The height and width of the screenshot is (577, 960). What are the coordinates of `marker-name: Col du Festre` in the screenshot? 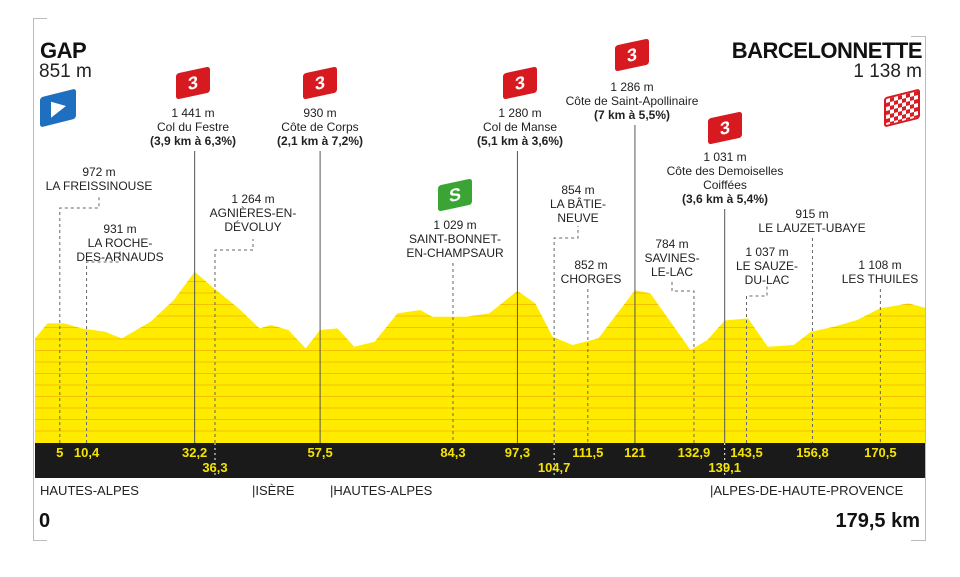 It's located at (193, 127).